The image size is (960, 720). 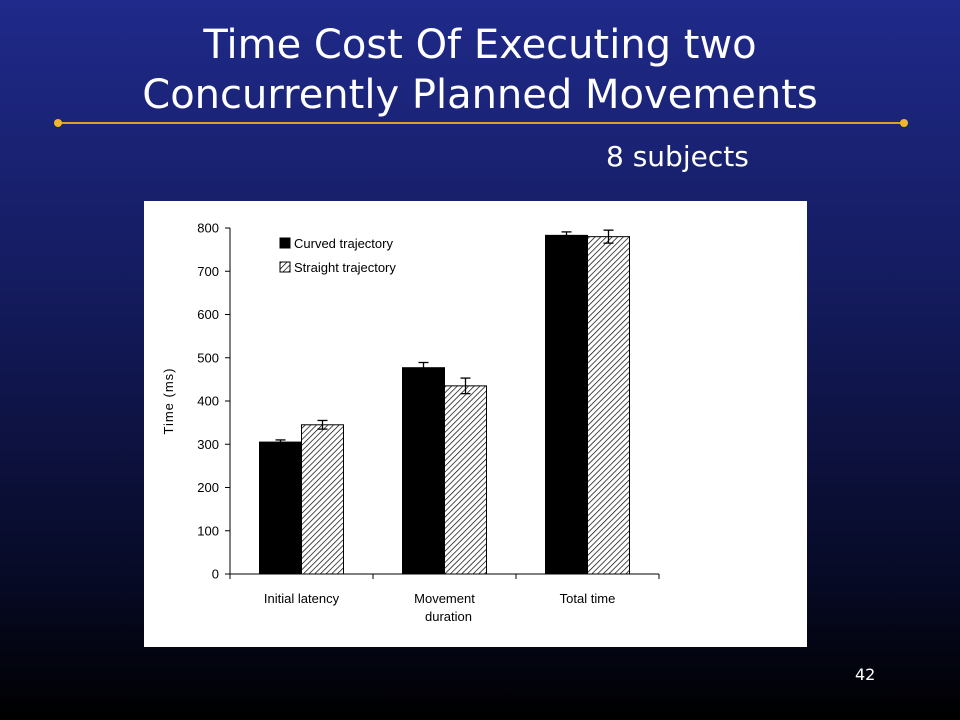 What do you see at coordinates (302, 598) in the screenshot?
I see `x-category-label: Initial latency` at bounding box center [302, 598].